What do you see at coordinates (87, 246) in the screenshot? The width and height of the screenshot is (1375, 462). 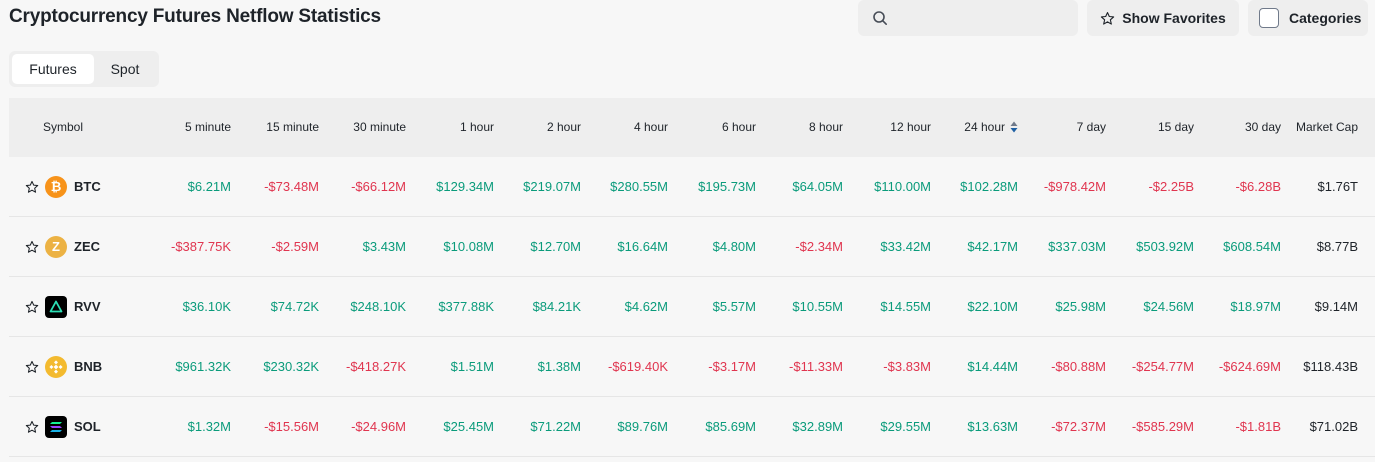 I see `symbol-name: ZEC` at bounding box center [87, 246].